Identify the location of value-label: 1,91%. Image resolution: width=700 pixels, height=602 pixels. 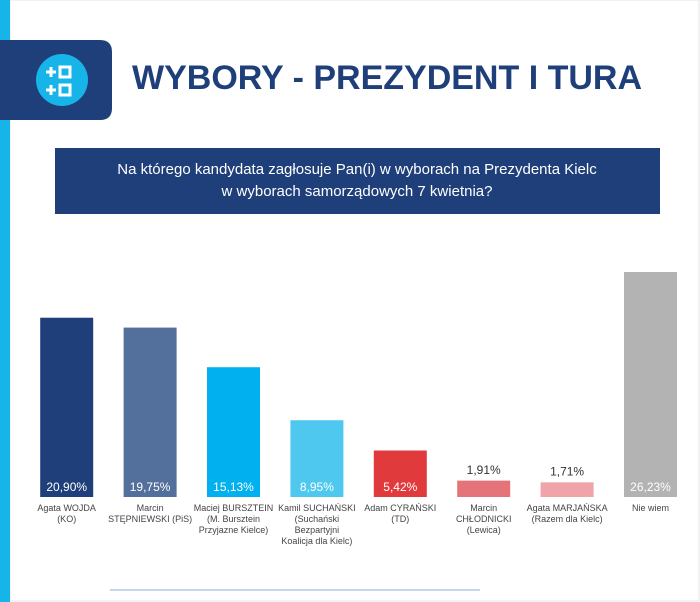
(484, 470).